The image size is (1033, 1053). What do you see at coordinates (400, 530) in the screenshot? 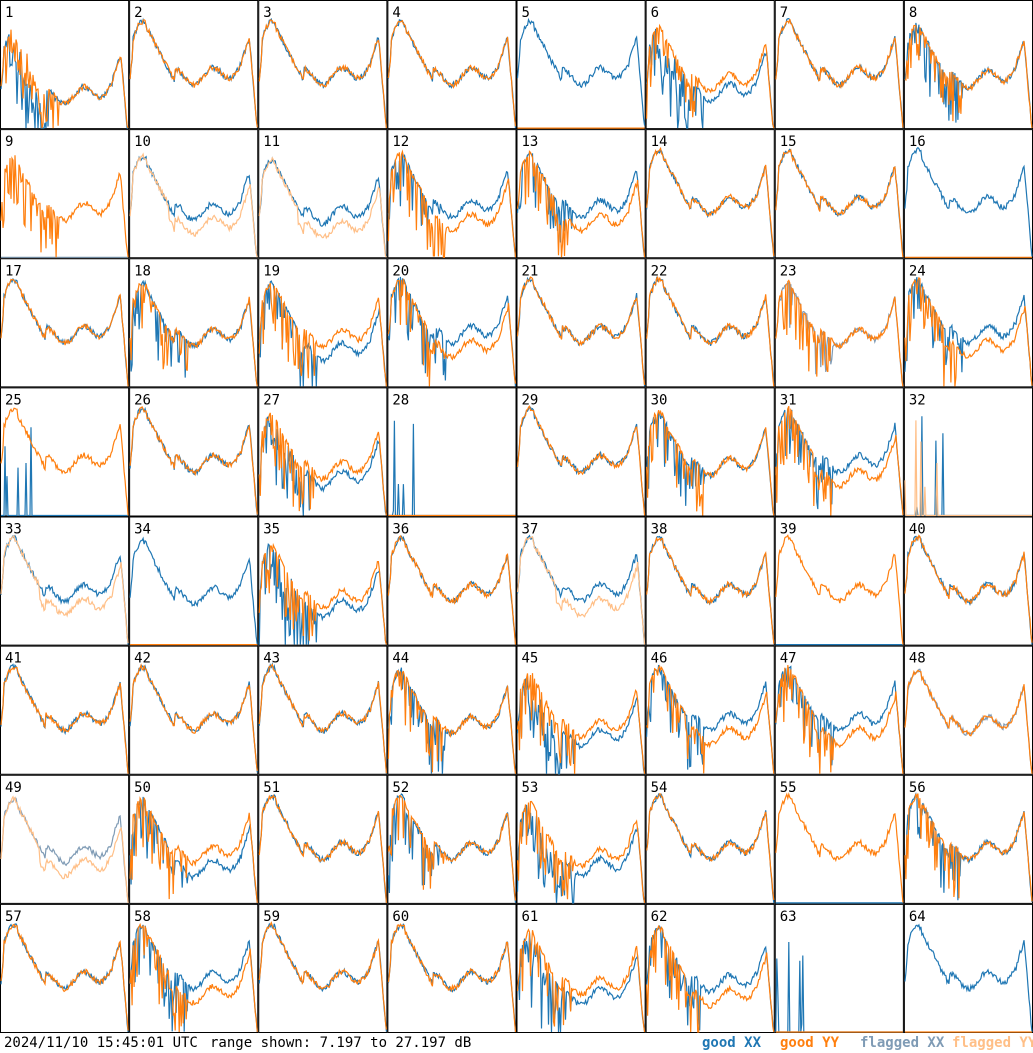
I see `panel-label: 36` at bounding box center [400, 530].